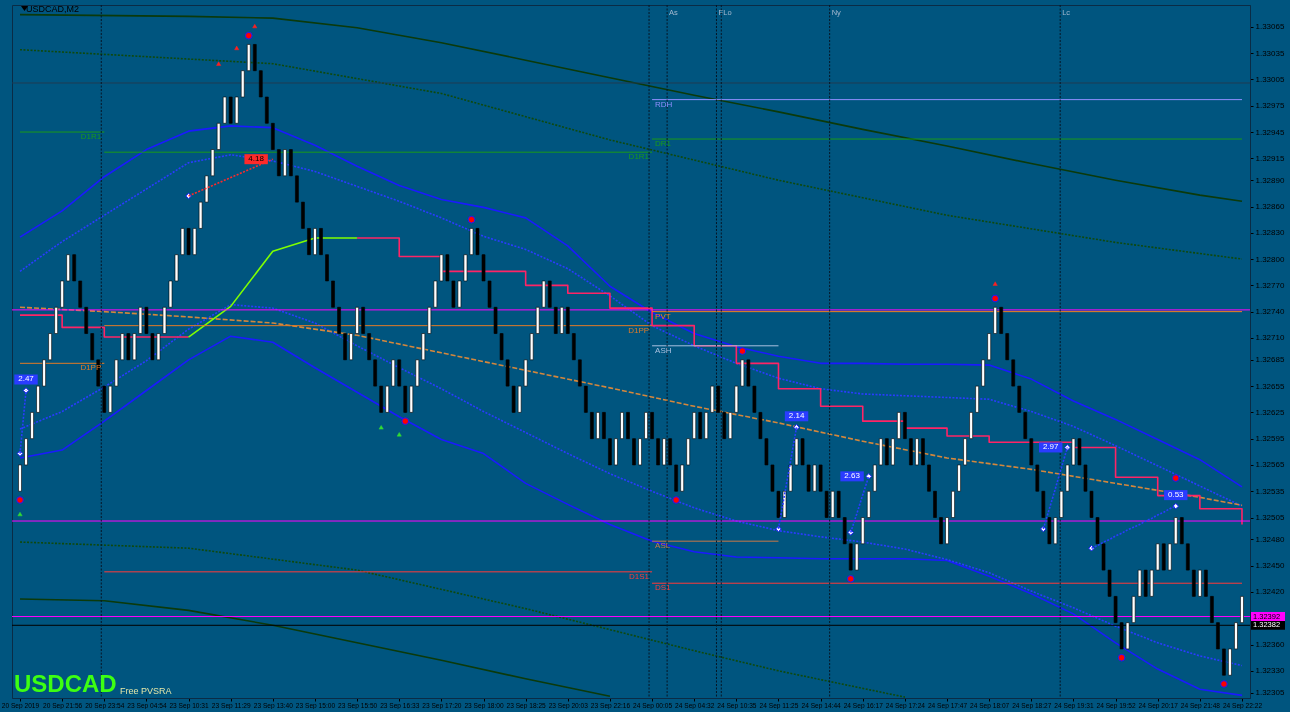 The height and width of the screenshot is (712, 1290). Describe the element at coordinates (1270, 206) in the screenshot. I see `y-tick-label: 1.32860` at that location.